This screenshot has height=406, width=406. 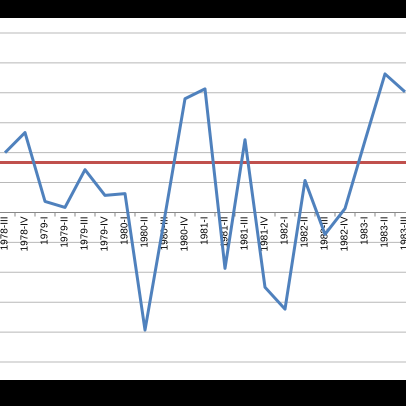 I want to click on x-tick-label: 1978-III, so click(x=5, y=233).